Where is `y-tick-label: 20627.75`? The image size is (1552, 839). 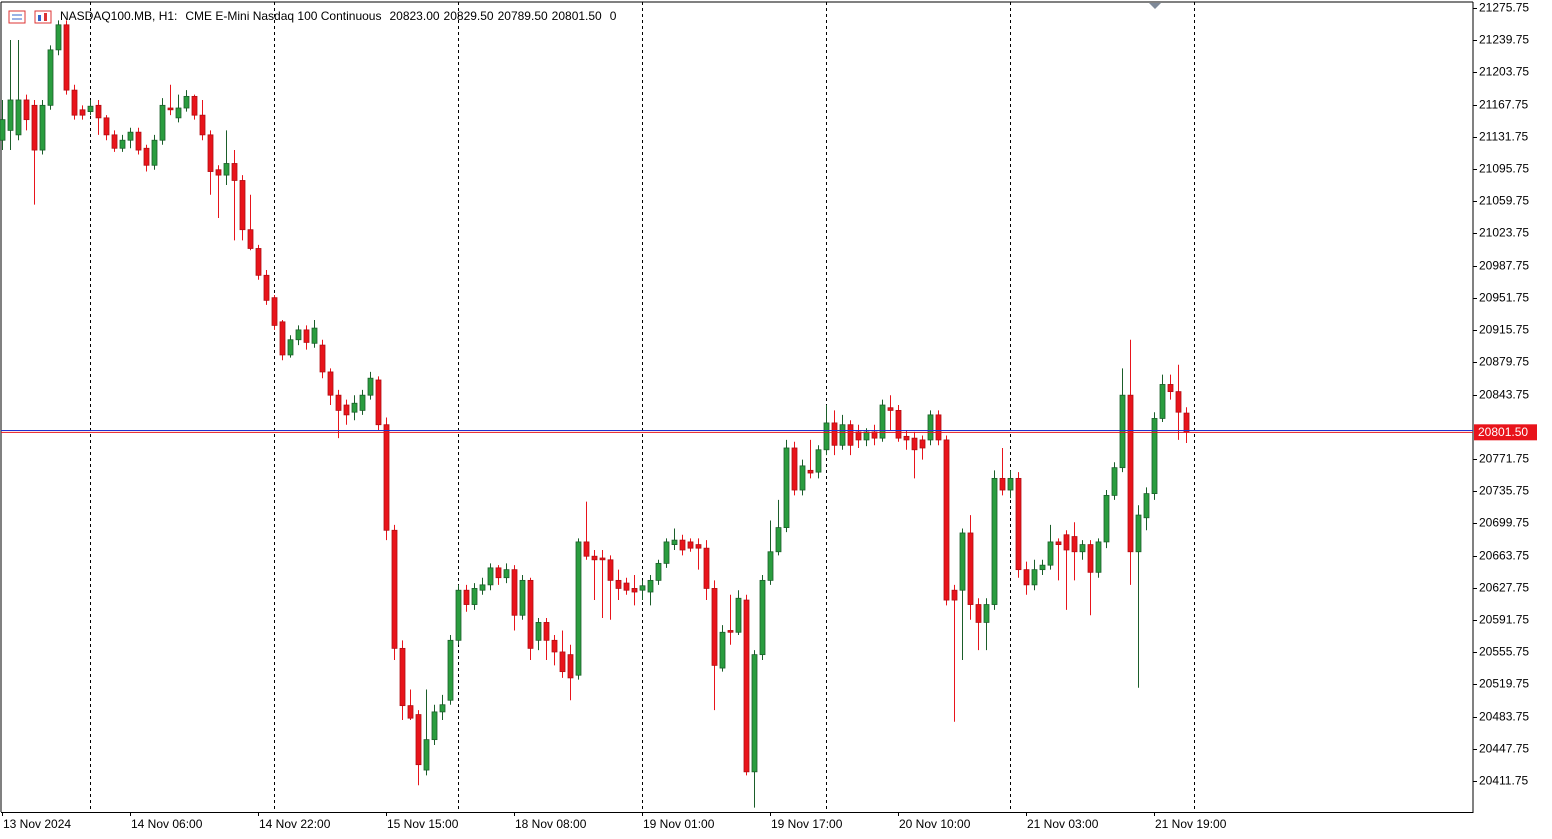 y-tick-label: 20627.75 is located at coordinates (1504, 588).